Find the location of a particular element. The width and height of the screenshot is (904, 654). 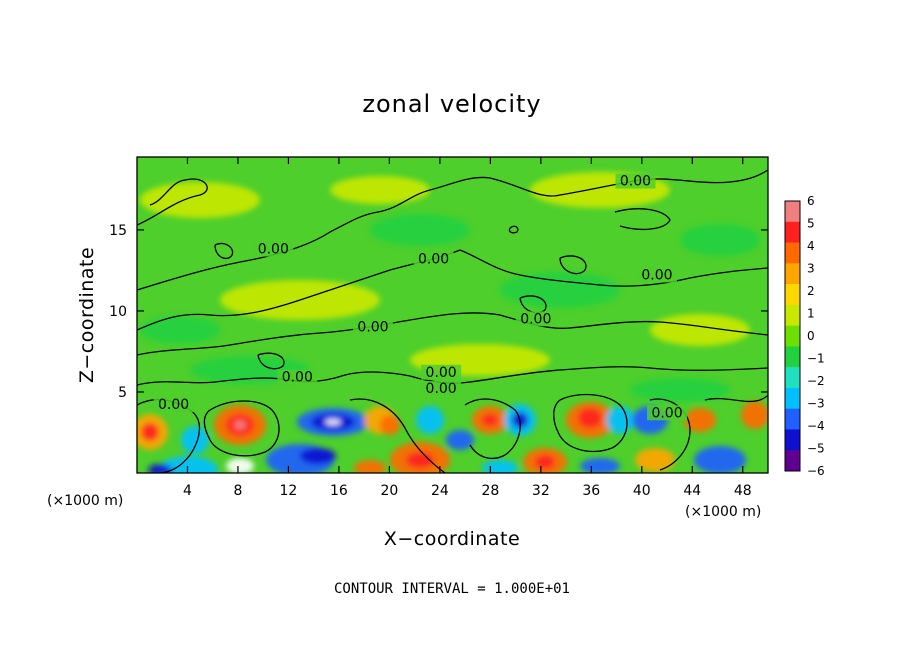

y-tick-label: 10 is located at coordinates (118, 312).